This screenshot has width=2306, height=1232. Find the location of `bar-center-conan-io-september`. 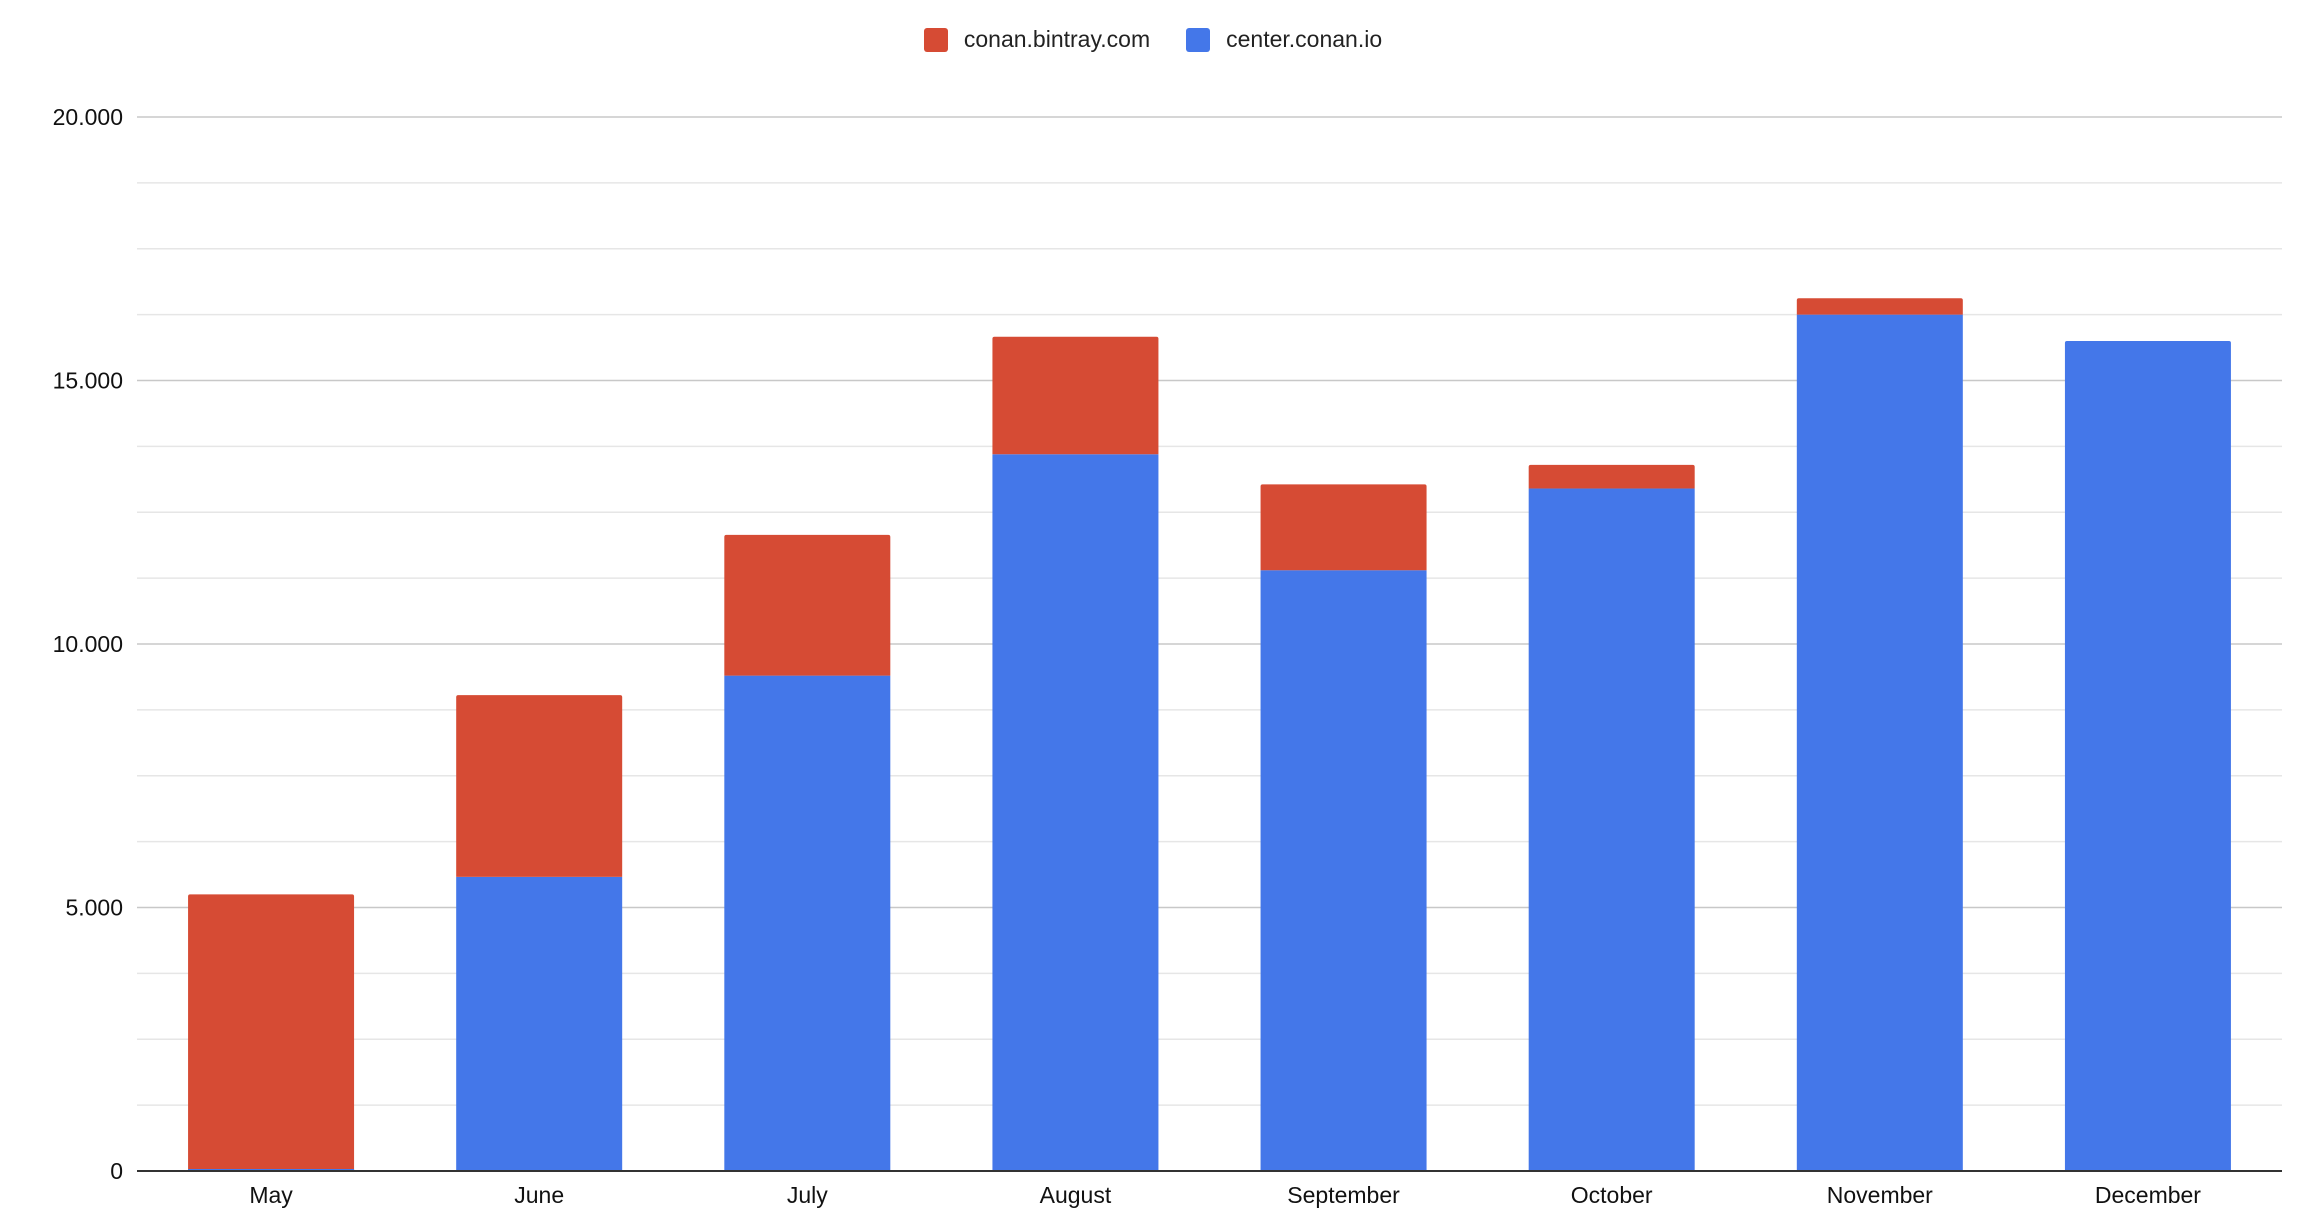

bar-center-conan-io-september is located at coordinates (1343, 870).